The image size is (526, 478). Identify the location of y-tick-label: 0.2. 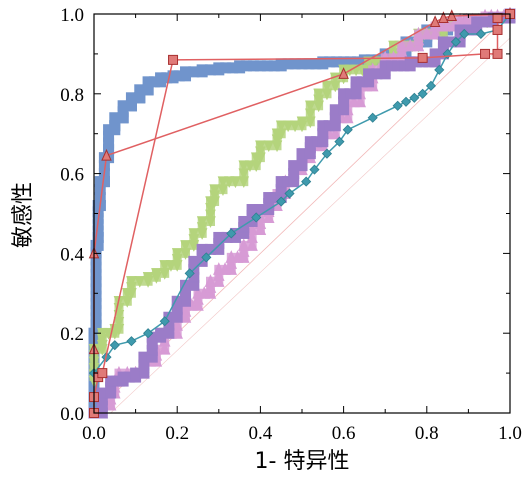
(72, 334).